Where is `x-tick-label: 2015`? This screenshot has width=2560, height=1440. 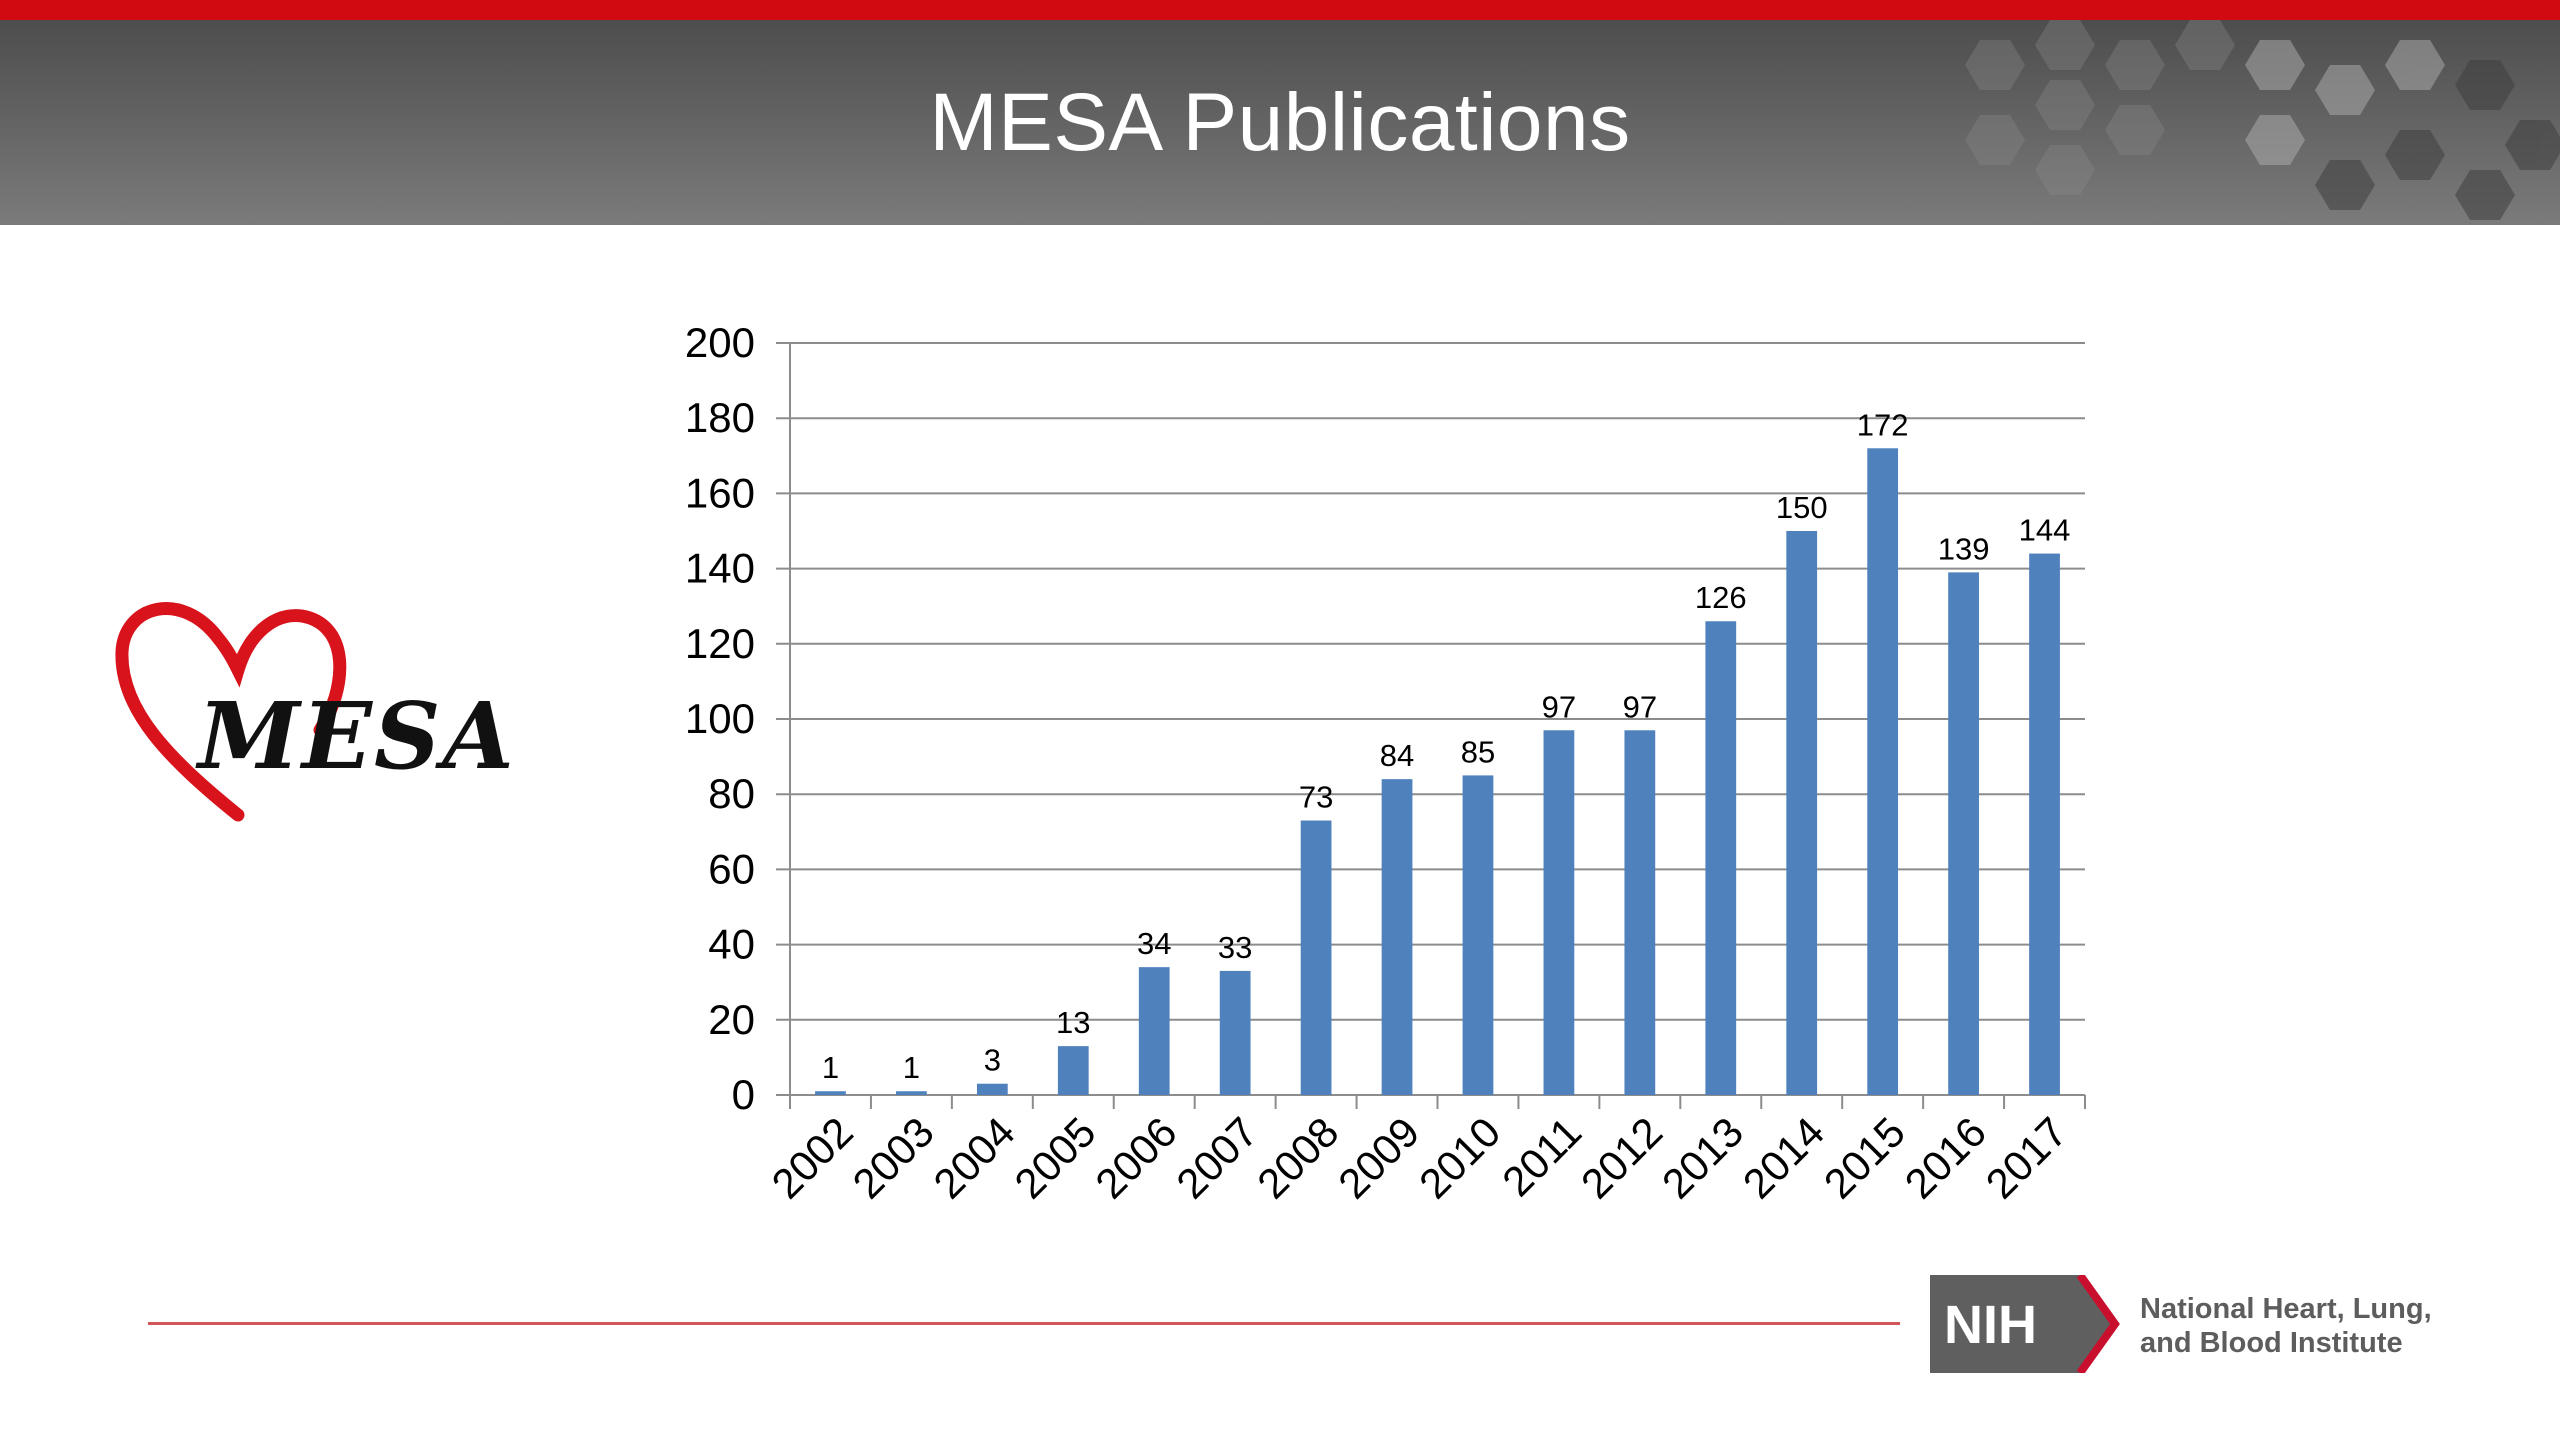
x-tick-label: 2015 is located at coordinates (1864, 1157).